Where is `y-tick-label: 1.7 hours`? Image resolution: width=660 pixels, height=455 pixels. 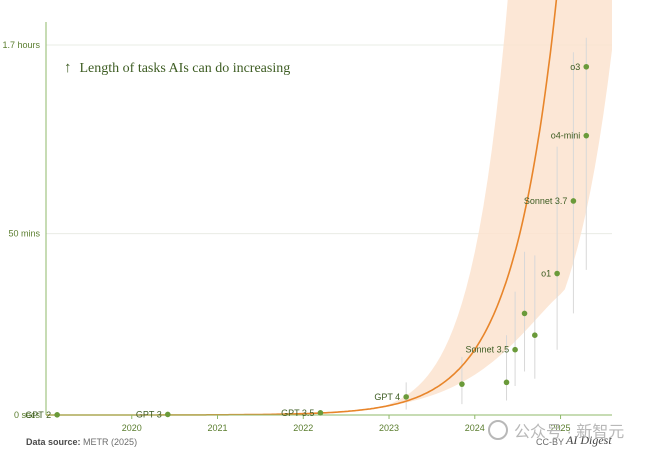
y-tick-label: 1.7 hours is located at coordinates (21, 45).